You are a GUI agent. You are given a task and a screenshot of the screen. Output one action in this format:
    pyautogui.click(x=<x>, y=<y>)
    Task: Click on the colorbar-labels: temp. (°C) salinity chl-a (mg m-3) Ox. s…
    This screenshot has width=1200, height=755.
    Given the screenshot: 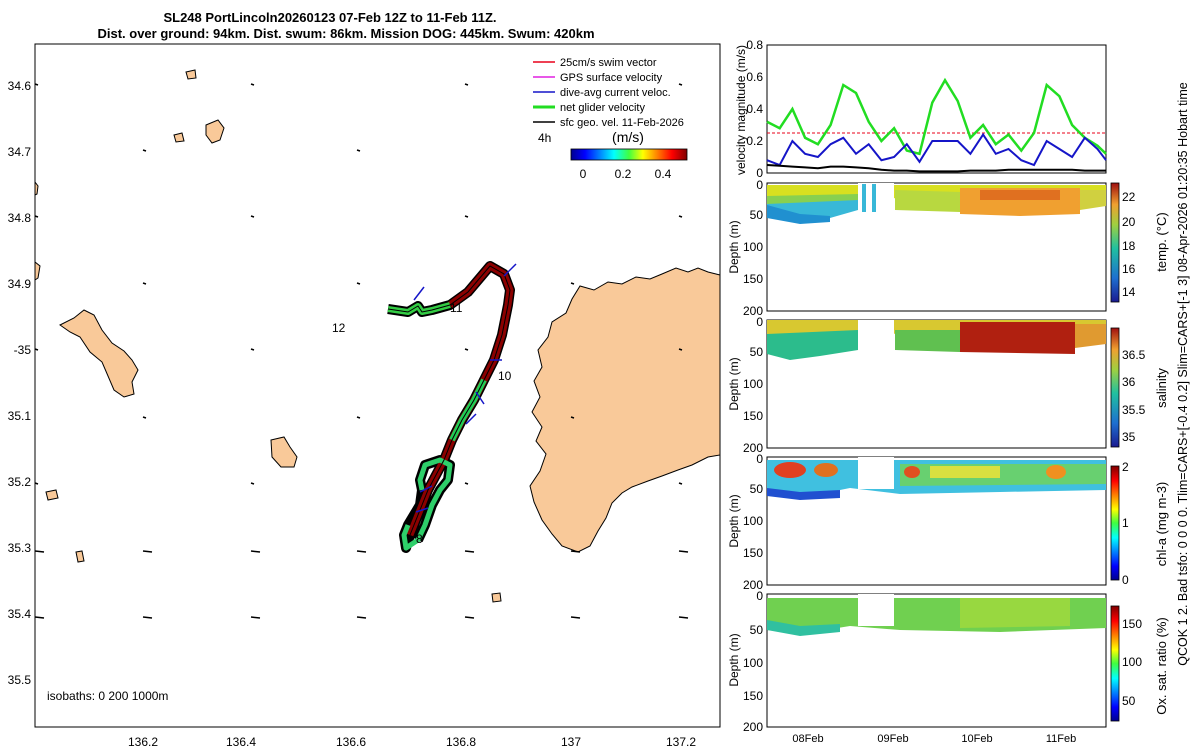 What is the action you would take?
    pyautogui.click(x=1161, y=463)
    